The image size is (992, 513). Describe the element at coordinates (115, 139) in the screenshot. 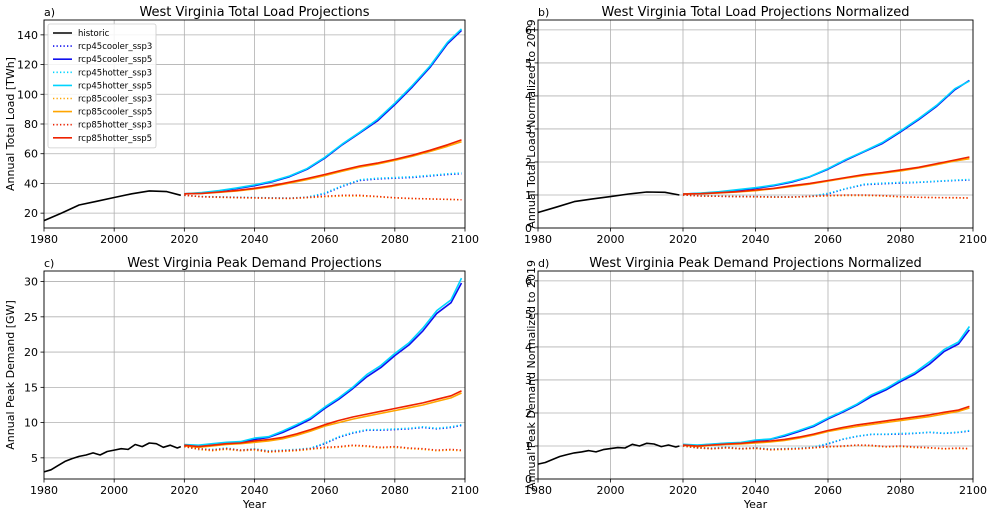

I see `legend-label: rcp85hotter_ssp5` at that location.